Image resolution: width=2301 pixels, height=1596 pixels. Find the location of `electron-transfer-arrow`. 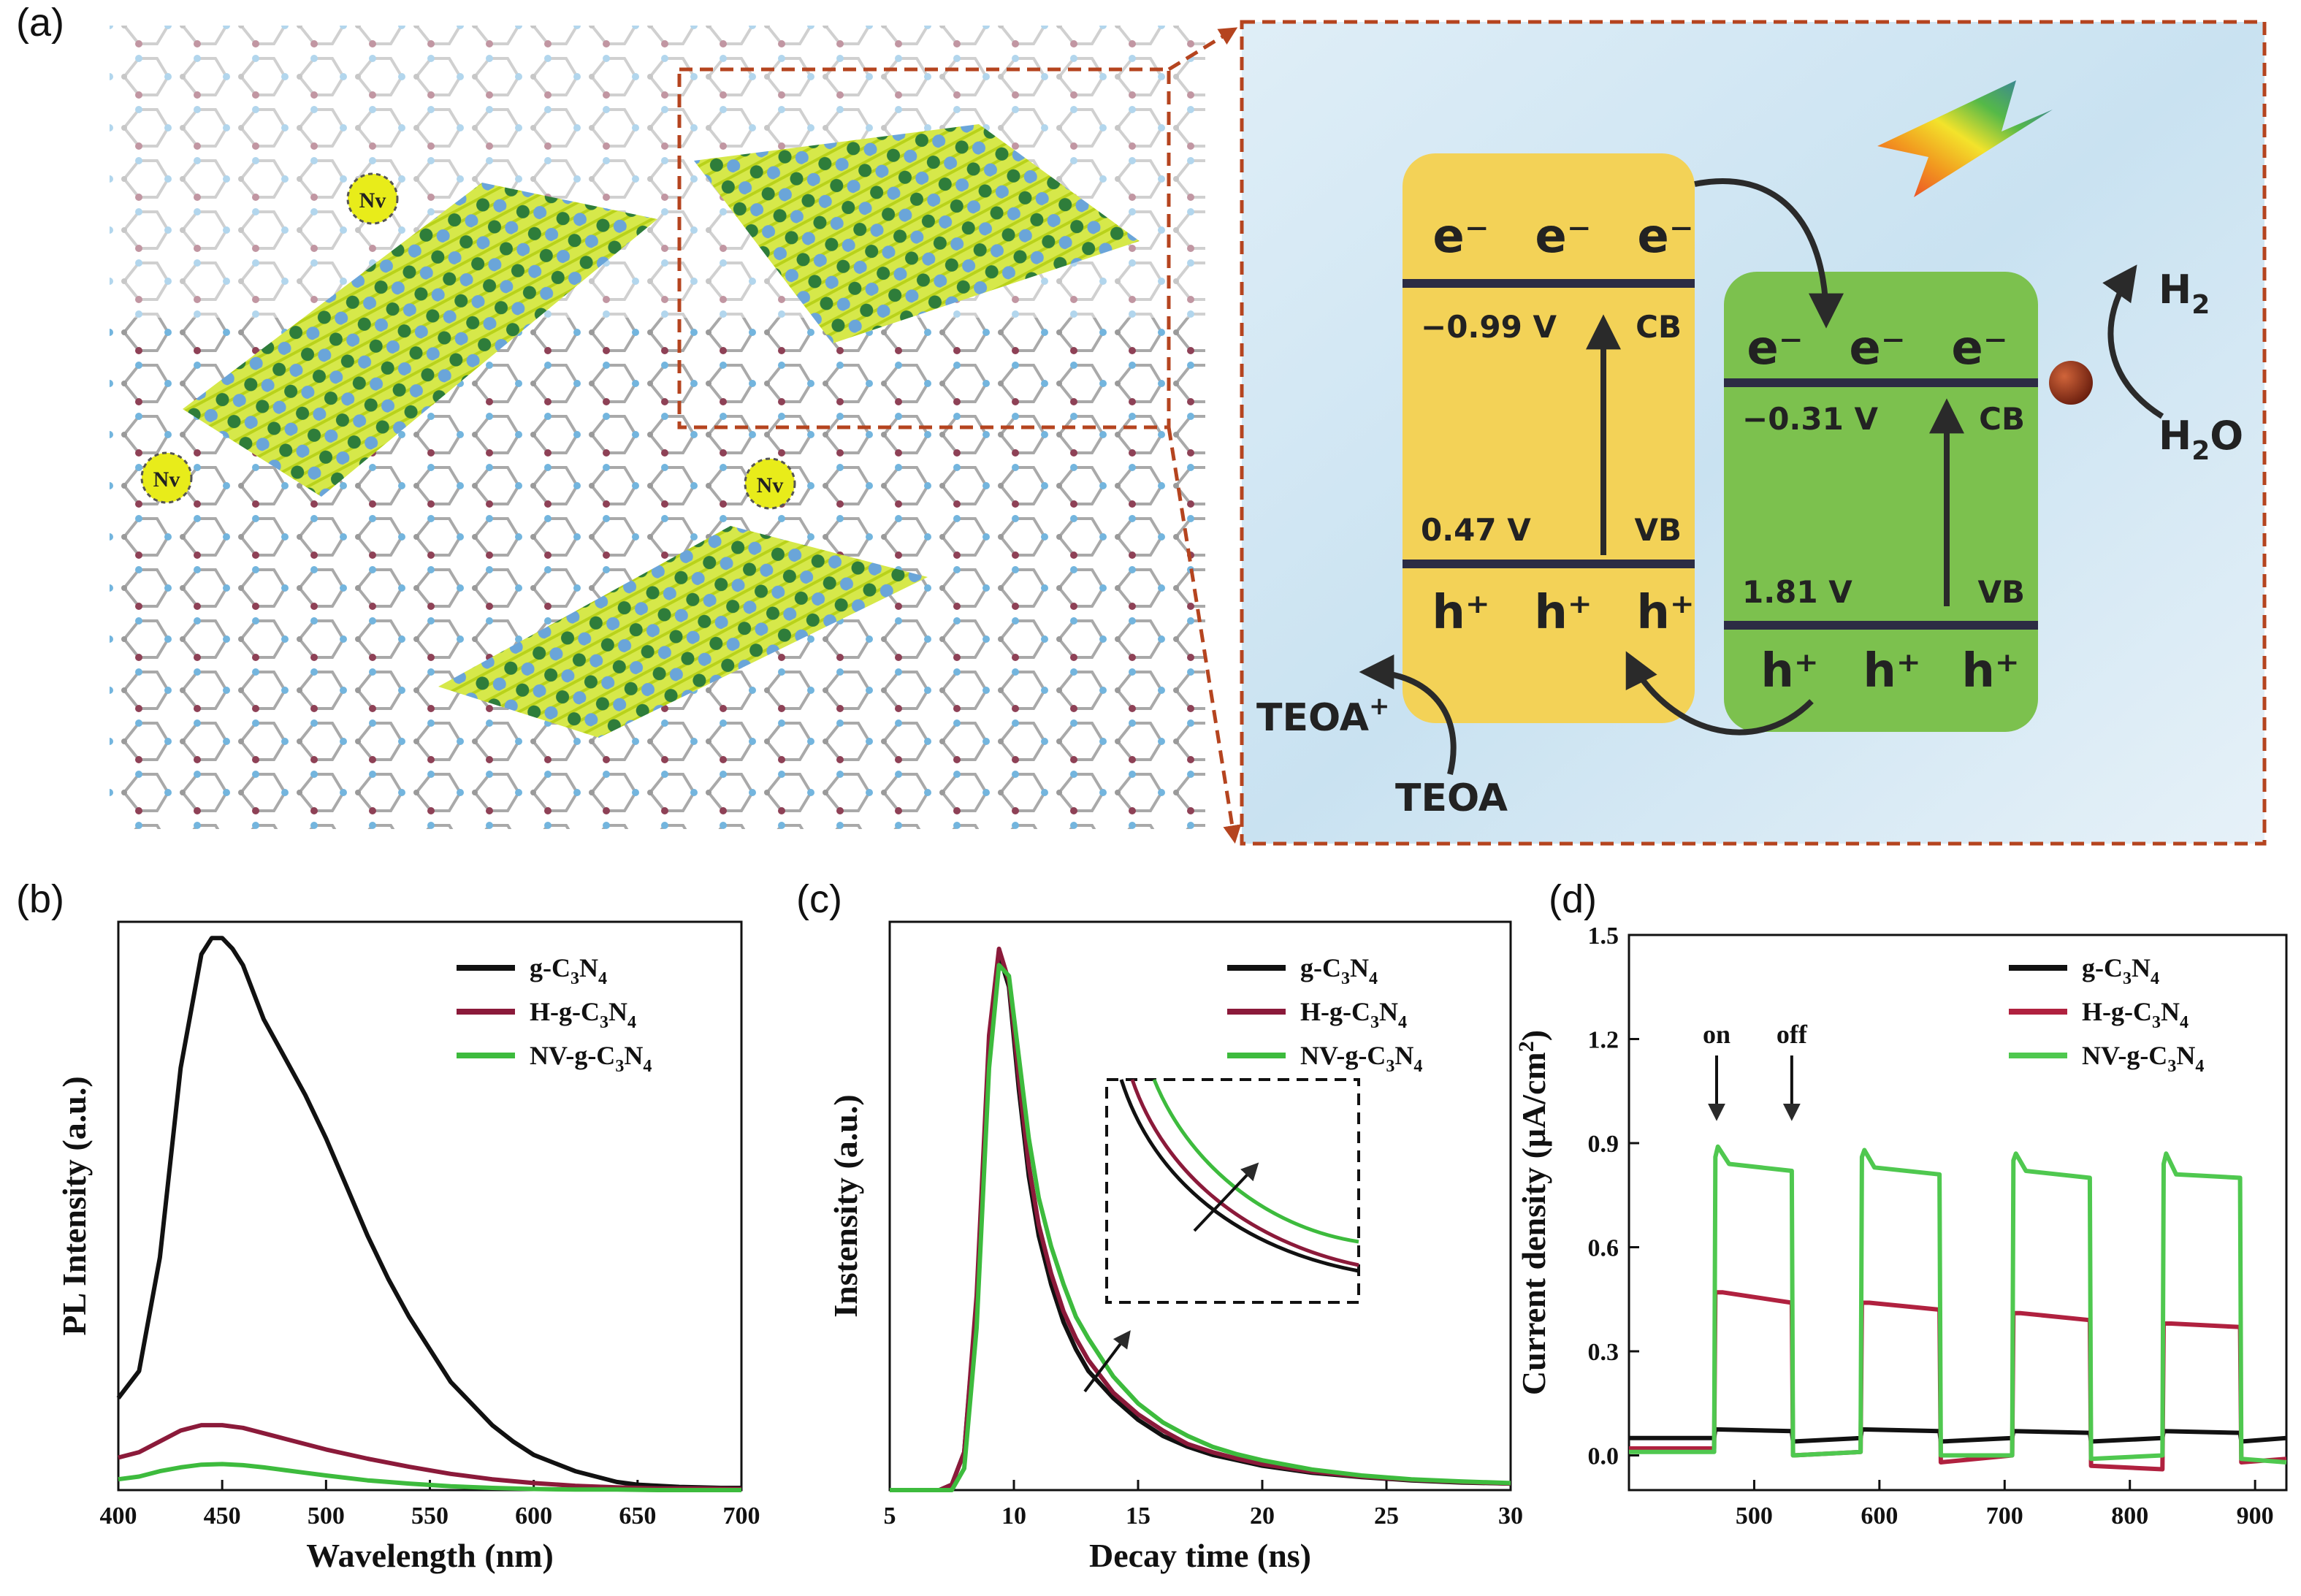

electron-transfer-arrow is located at coordinates (1769, 253).